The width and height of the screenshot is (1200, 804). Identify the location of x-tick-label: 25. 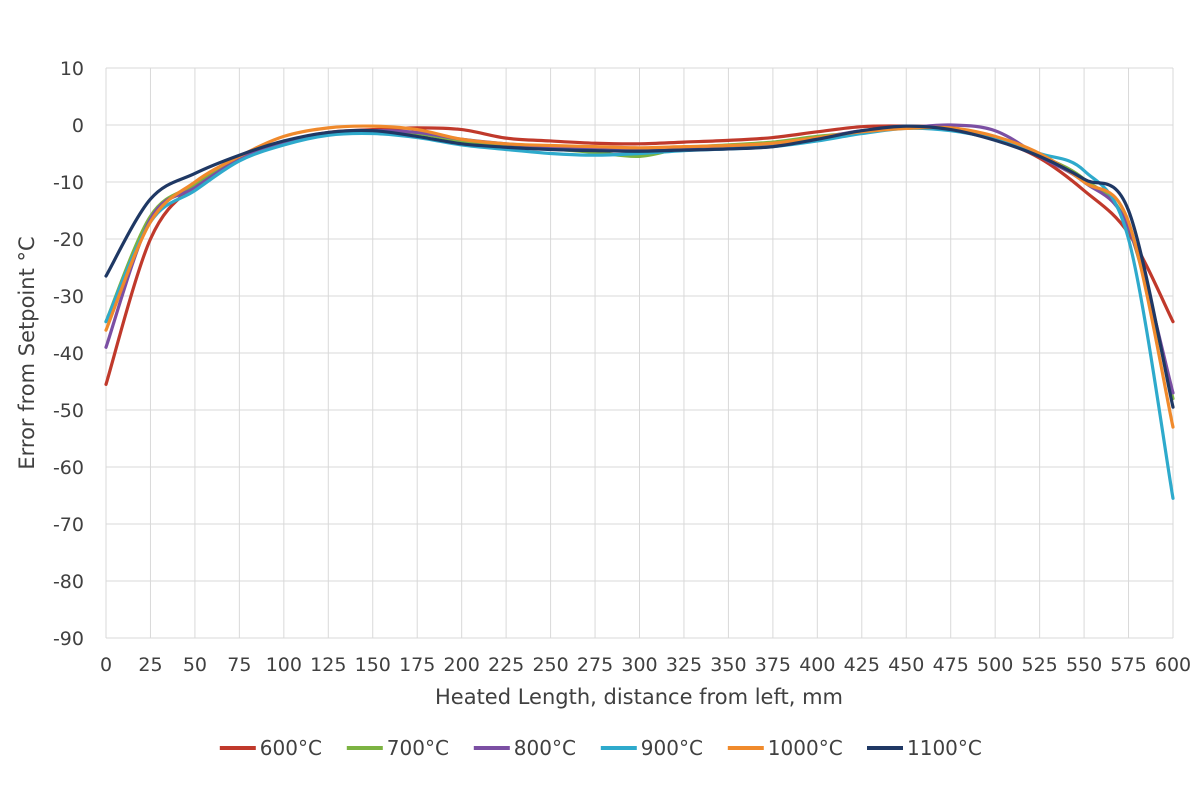
(150, 665).